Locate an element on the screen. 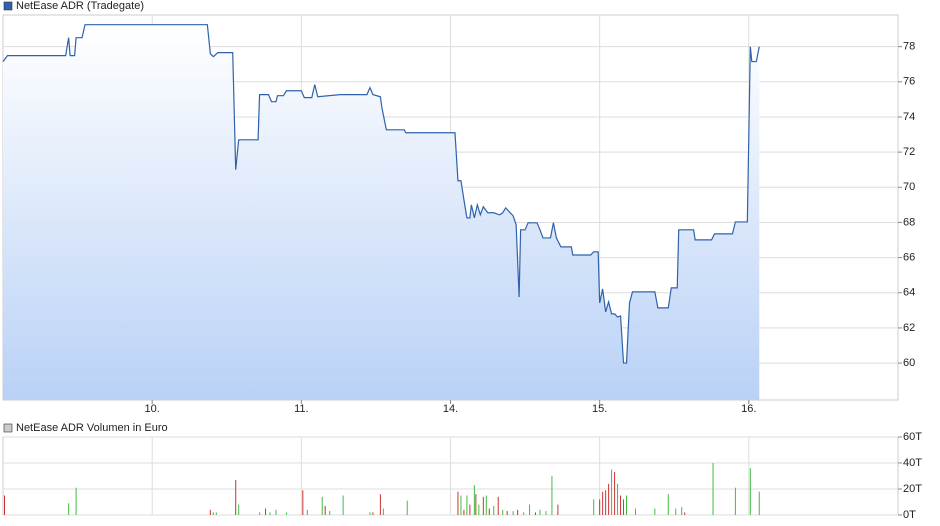  y-tick-label: 64 is located at coordinates (909, 293).